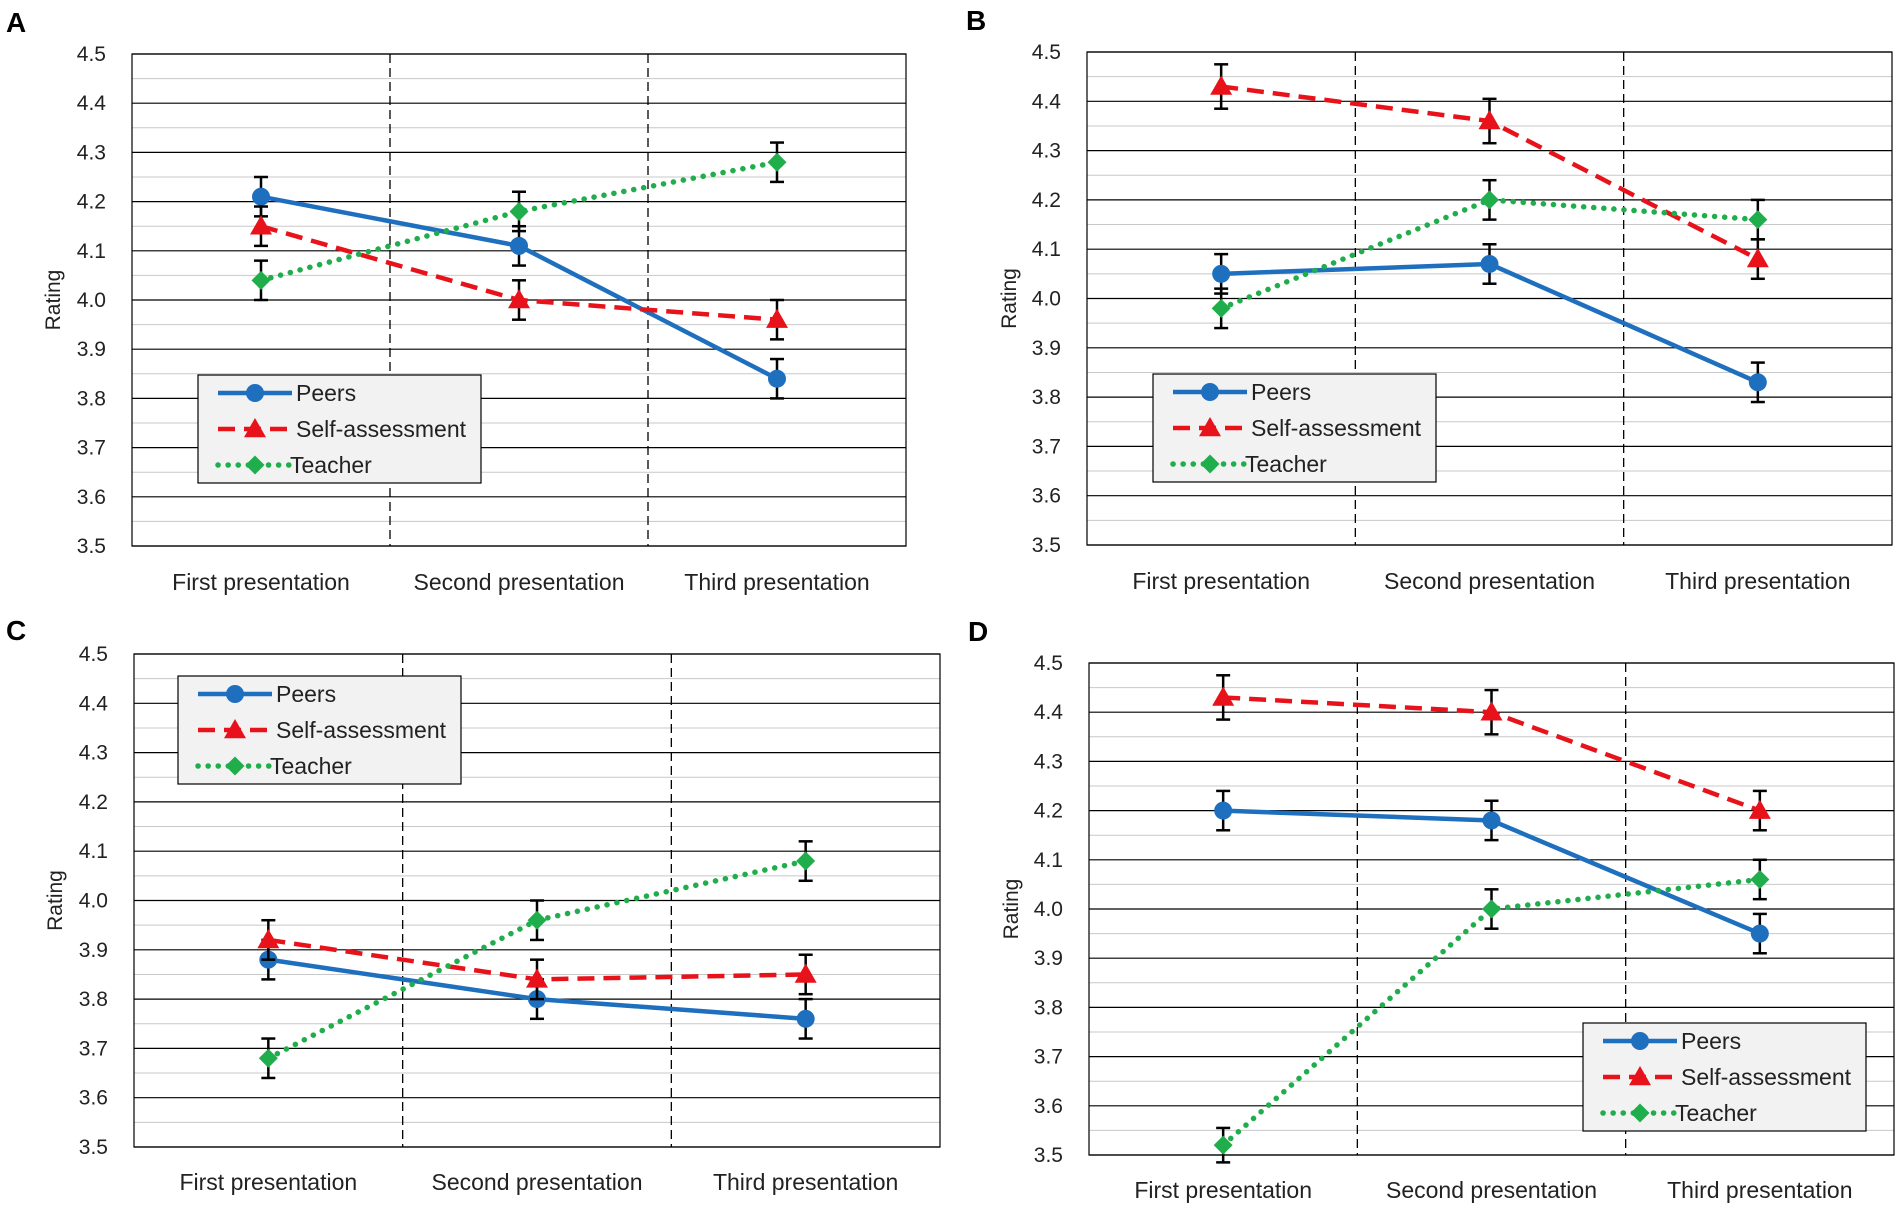  What do you see at coordinates (537, 1182) in the screenshot?
I see `x-category-label: Second presentation` at bounding box center [537, 1182].